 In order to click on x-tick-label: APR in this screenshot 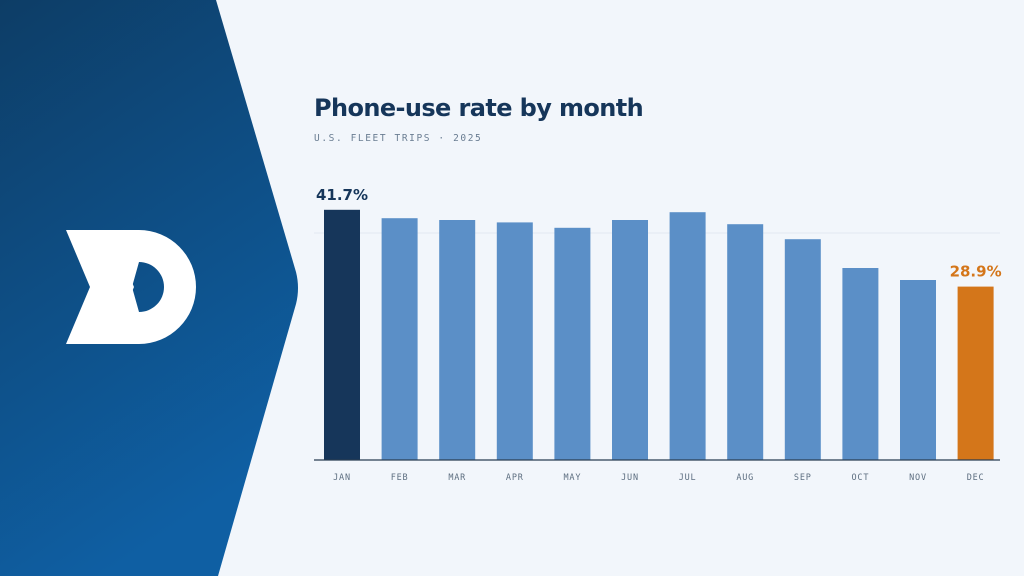, I will do `click(515, 478)`.